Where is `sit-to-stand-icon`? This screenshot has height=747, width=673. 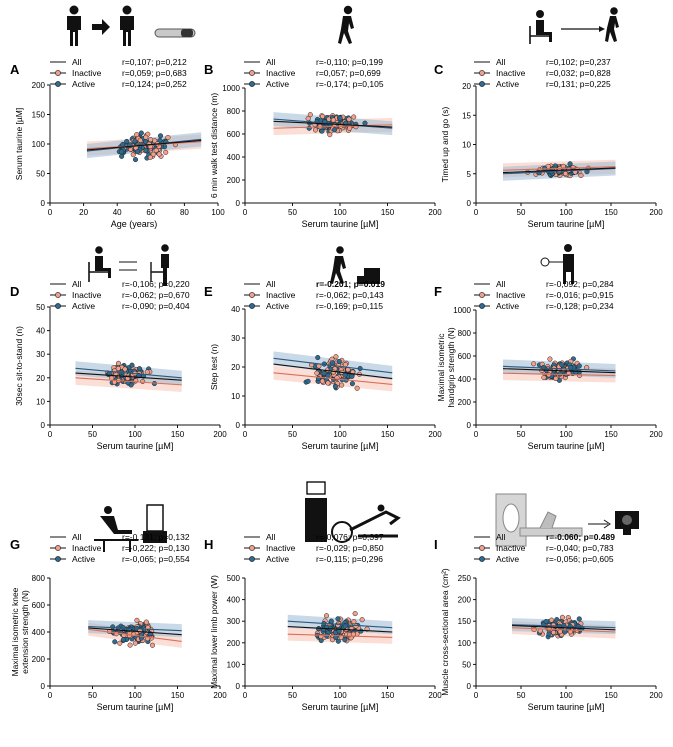 sit-to-stand-icon is located at coordinates (128, 265).